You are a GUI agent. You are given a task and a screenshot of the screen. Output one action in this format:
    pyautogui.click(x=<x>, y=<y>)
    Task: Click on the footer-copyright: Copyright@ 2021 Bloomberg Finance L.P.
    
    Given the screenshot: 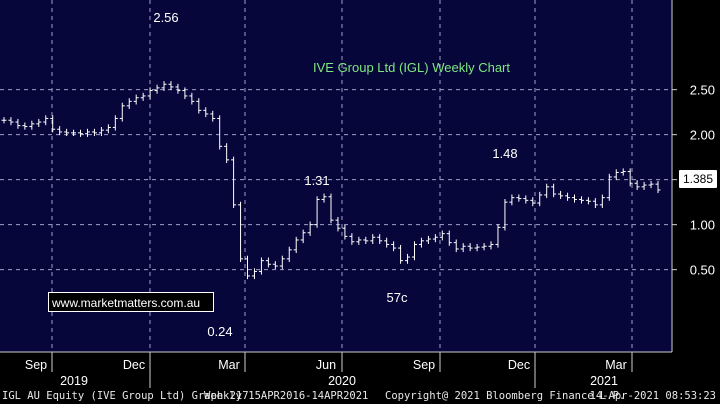 What is the action you would take?
    pyautogui.click(x=505, y=396)
    